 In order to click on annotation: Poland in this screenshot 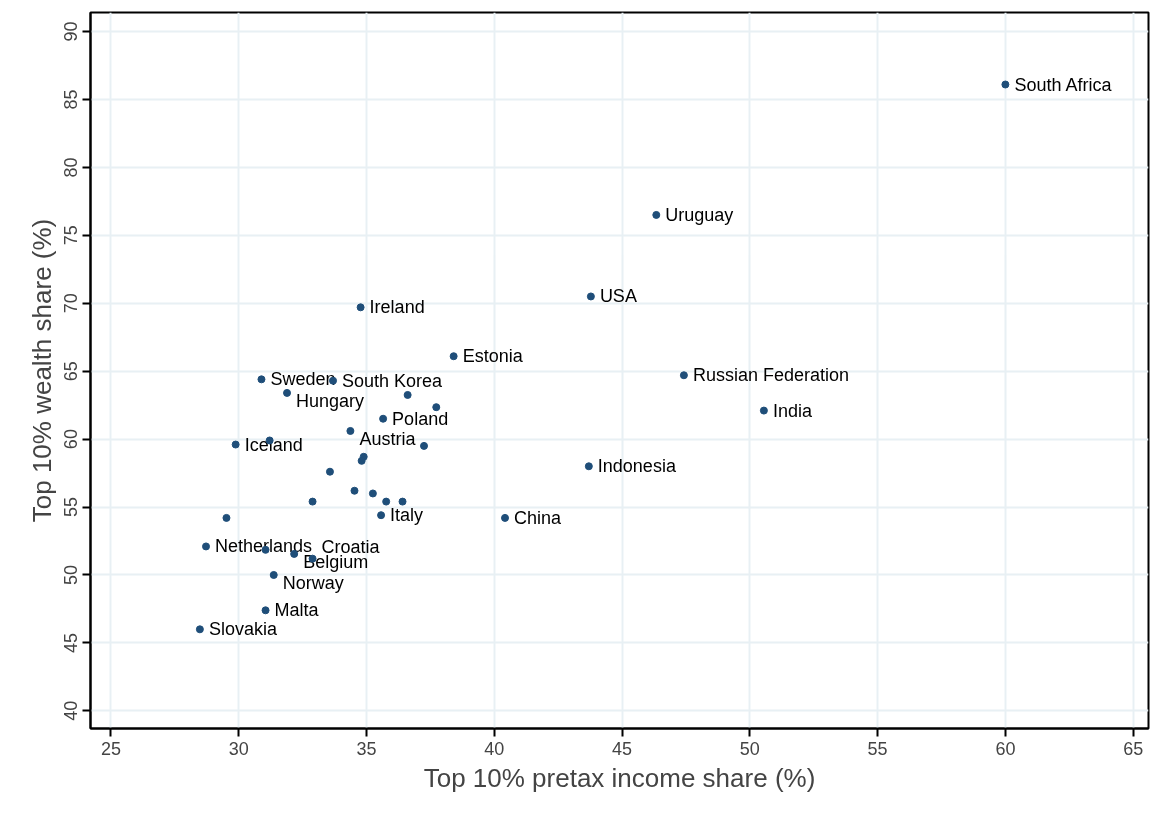, I will do `click(420, 418)`.